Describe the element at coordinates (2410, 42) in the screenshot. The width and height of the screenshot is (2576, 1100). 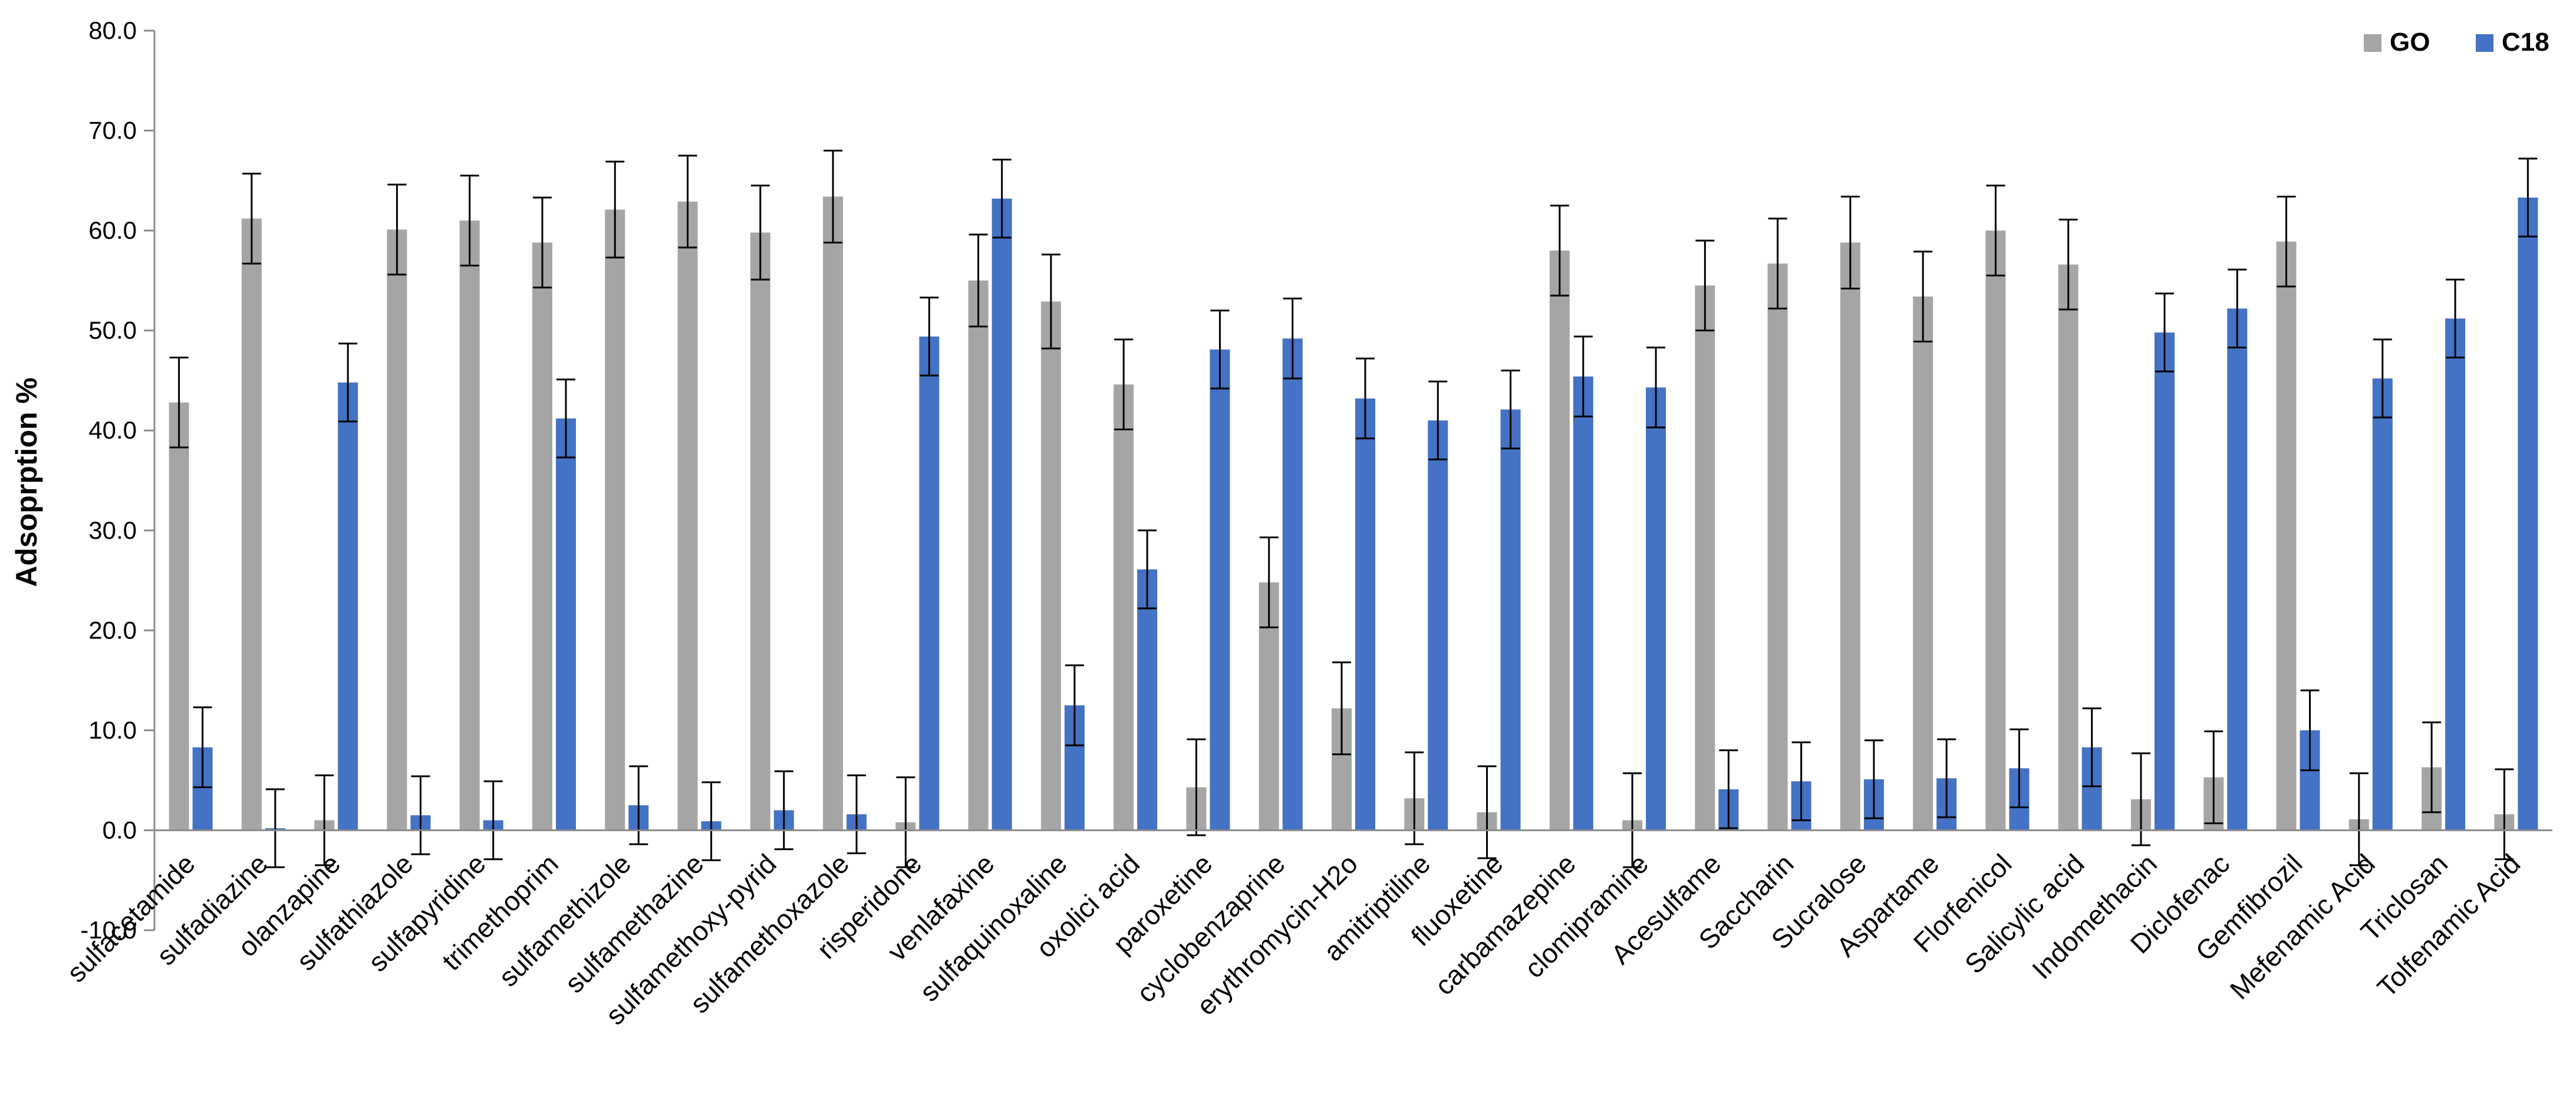
I see `legend-label-go: GO` at that location.